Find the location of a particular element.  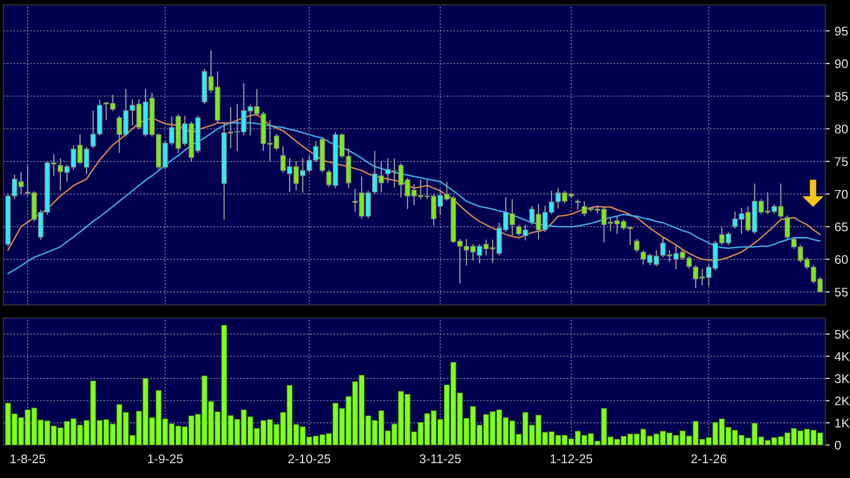

y-tick-label: 0 is located at coordinates (837, 445).